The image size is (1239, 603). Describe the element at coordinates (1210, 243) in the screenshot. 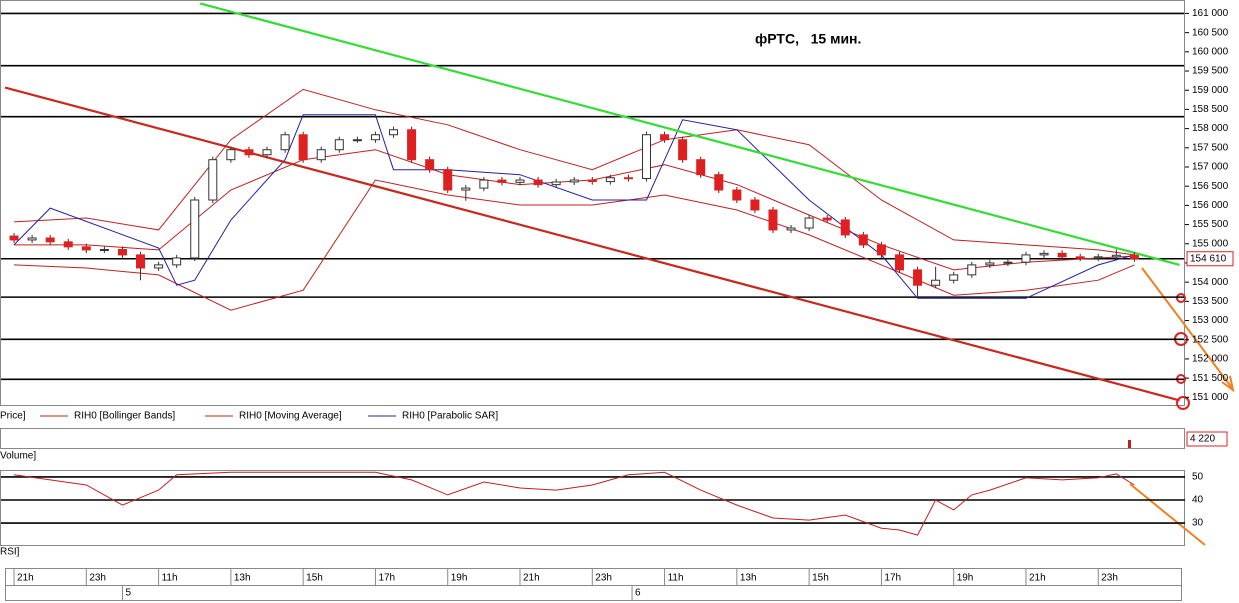

I see `y-tick-label: 155 000` at that location.